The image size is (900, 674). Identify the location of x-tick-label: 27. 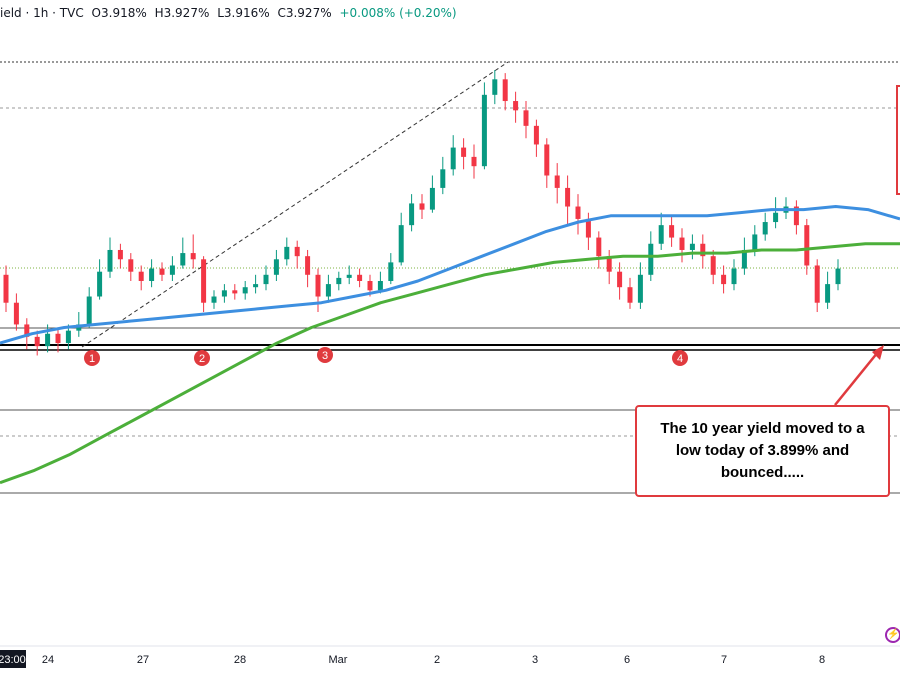
(143, 660).